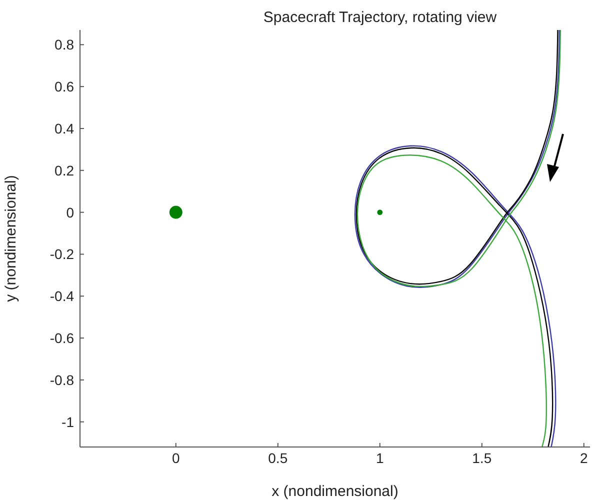 This screenshot has height=500, width=592. Describe the element at coordinates (62, 254) in the screenshot. I see `y-tick-label: -0.2` at that location.